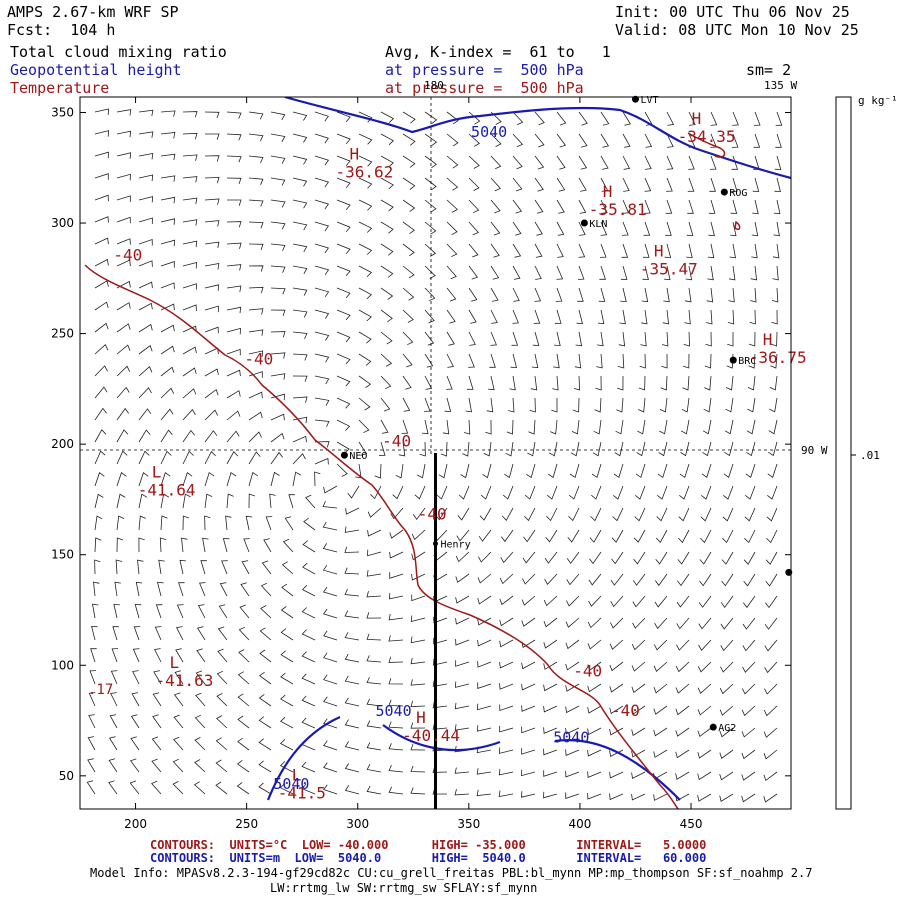 This screenshot has width=900, height=900. What do you see at coordinates (843, 453) in the screenshot?
I see `colorbar-box` at bounding box center [843, 453].